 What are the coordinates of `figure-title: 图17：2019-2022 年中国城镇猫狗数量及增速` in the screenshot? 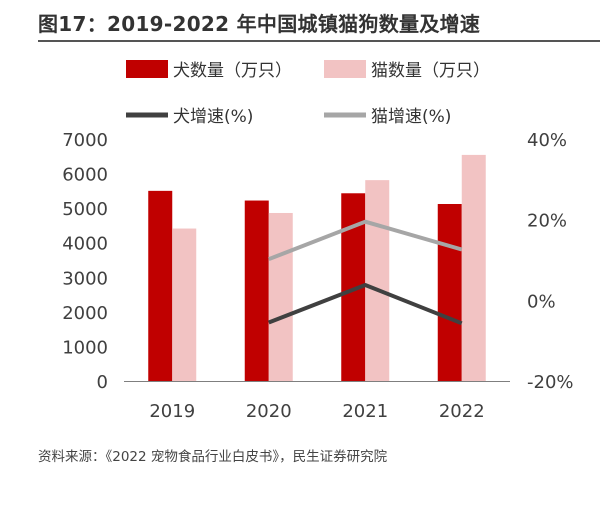 It's located at (259, 24).